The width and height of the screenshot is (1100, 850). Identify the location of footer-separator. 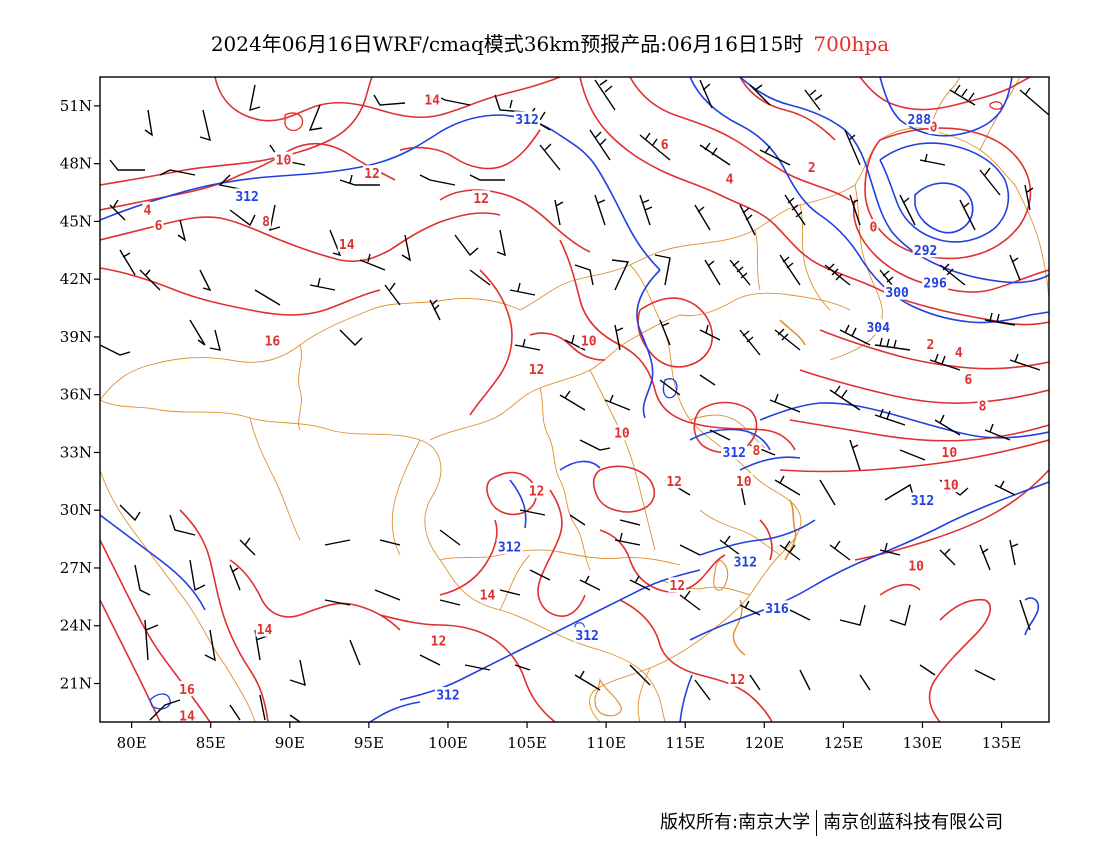
(817, 823).